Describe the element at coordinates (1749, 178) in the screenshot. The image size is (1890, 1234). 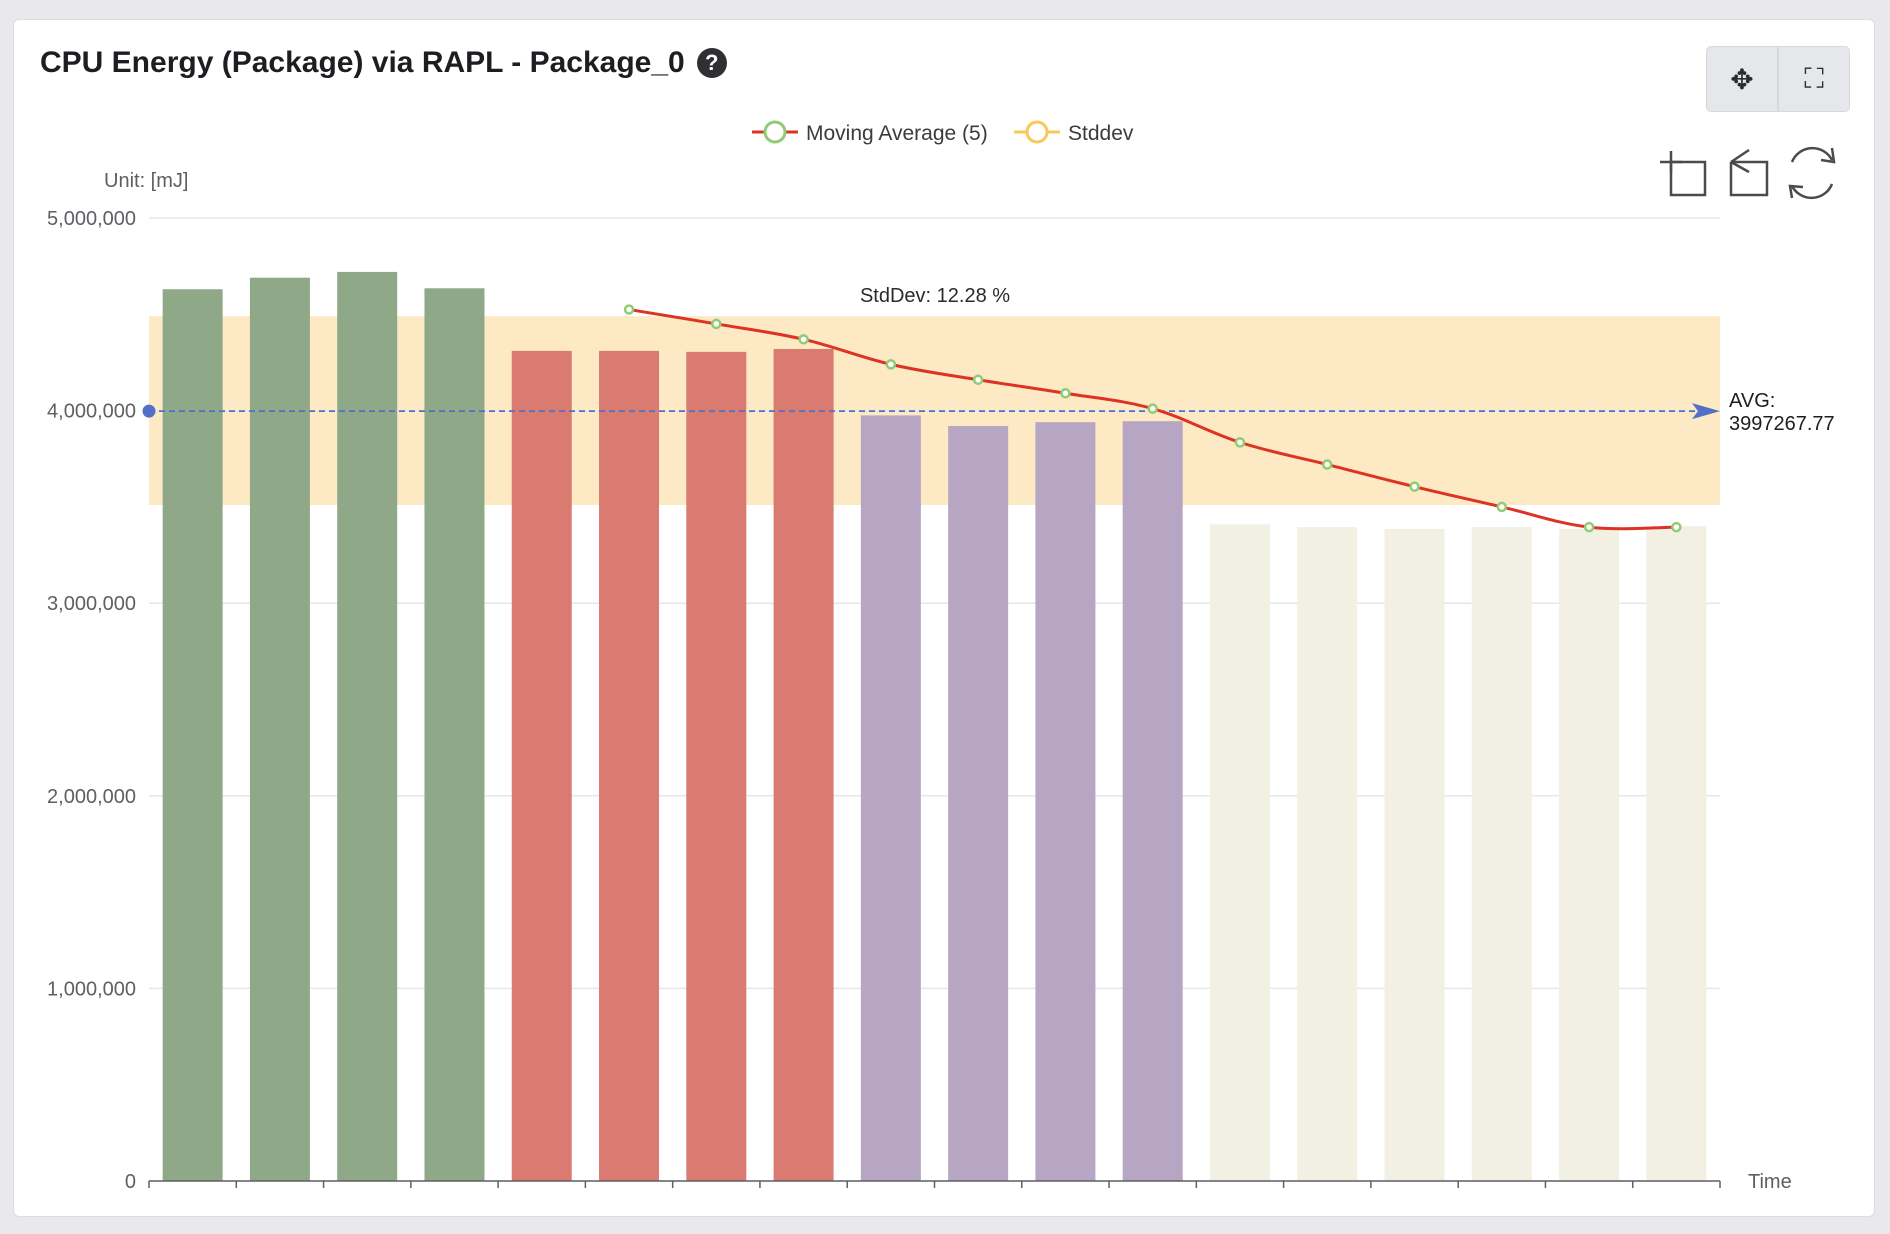
I see `zoom-reset-icon` at that location.